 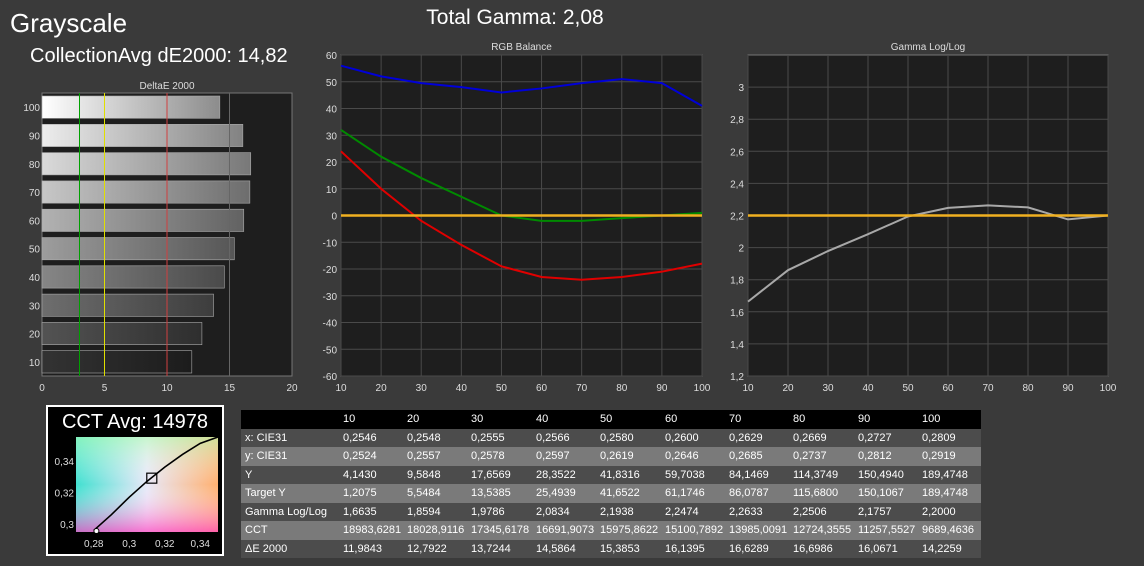 I want to click on table-cell: 61,1746, so click(x=693, y=493).